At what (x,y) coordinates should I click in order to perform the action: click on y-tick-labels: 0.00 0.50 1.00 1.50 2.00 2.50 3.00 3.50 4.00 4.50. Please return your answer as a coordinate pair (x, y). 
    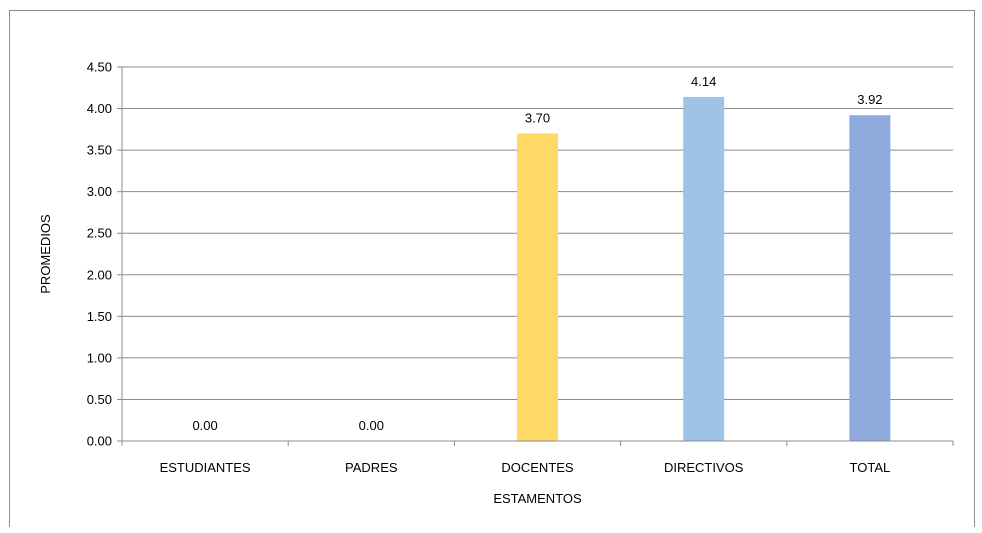
    Looking at the image, I should click on (99, 254).